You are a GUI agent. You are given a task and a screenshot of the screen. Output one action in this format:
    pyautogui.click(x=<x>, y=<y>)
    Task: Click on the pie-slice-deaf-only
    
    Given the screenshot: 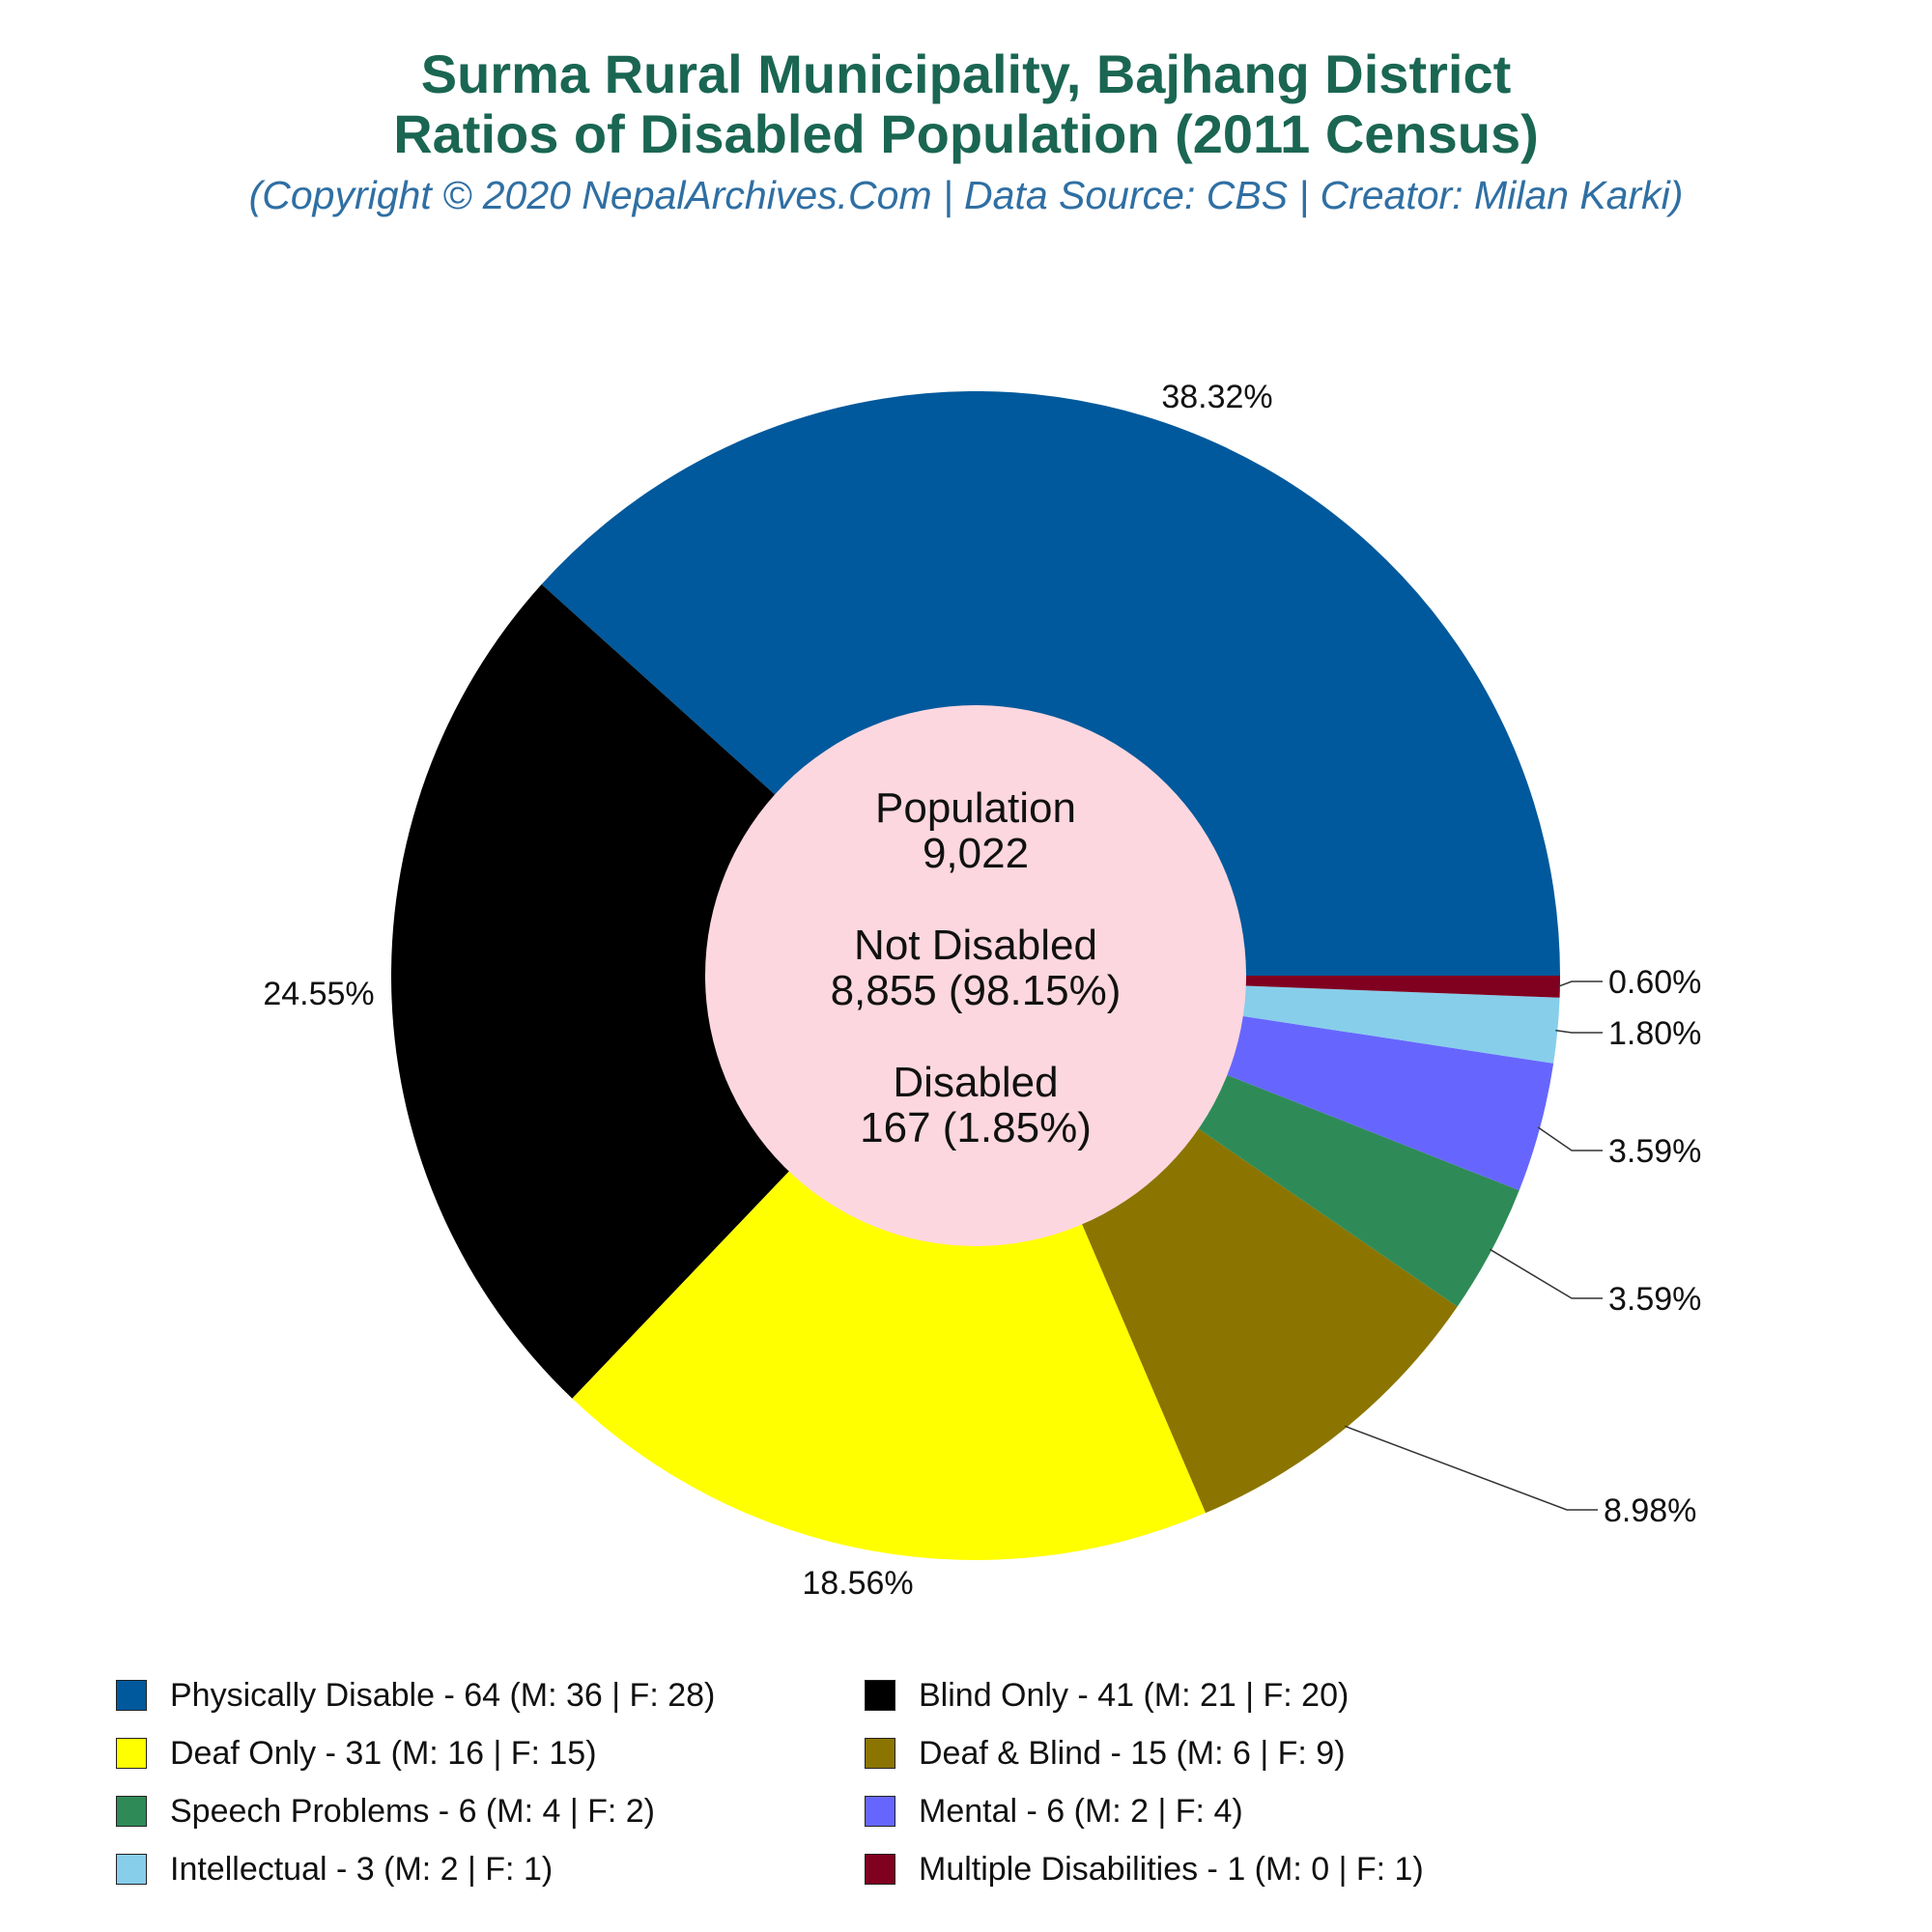 What is the action you would take?
    pyautogui.click(x=889, y=1268)
    